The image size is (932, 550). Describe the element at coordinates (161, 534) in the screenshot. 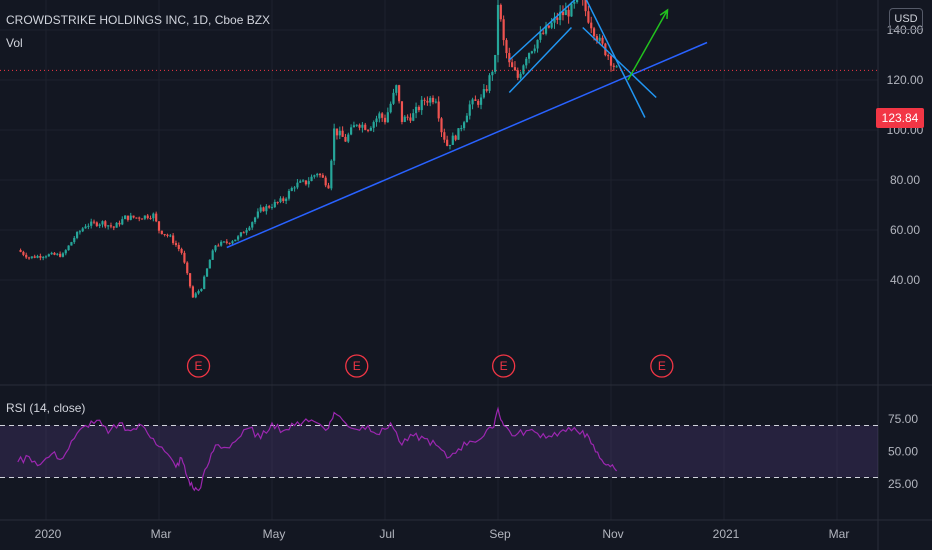

I see `time-axis-tick: Mar` at that location.